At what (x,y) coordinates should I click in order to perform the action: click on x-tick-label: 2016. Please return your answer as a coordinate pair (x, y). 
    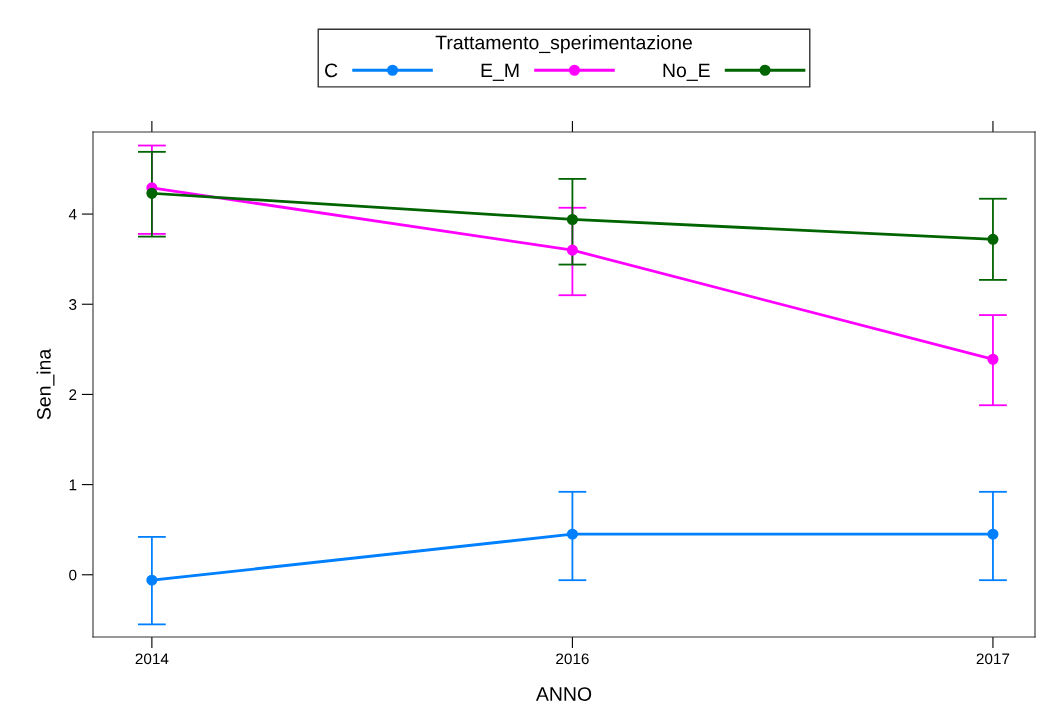
    Looking at the image, I should click on (572, 659).